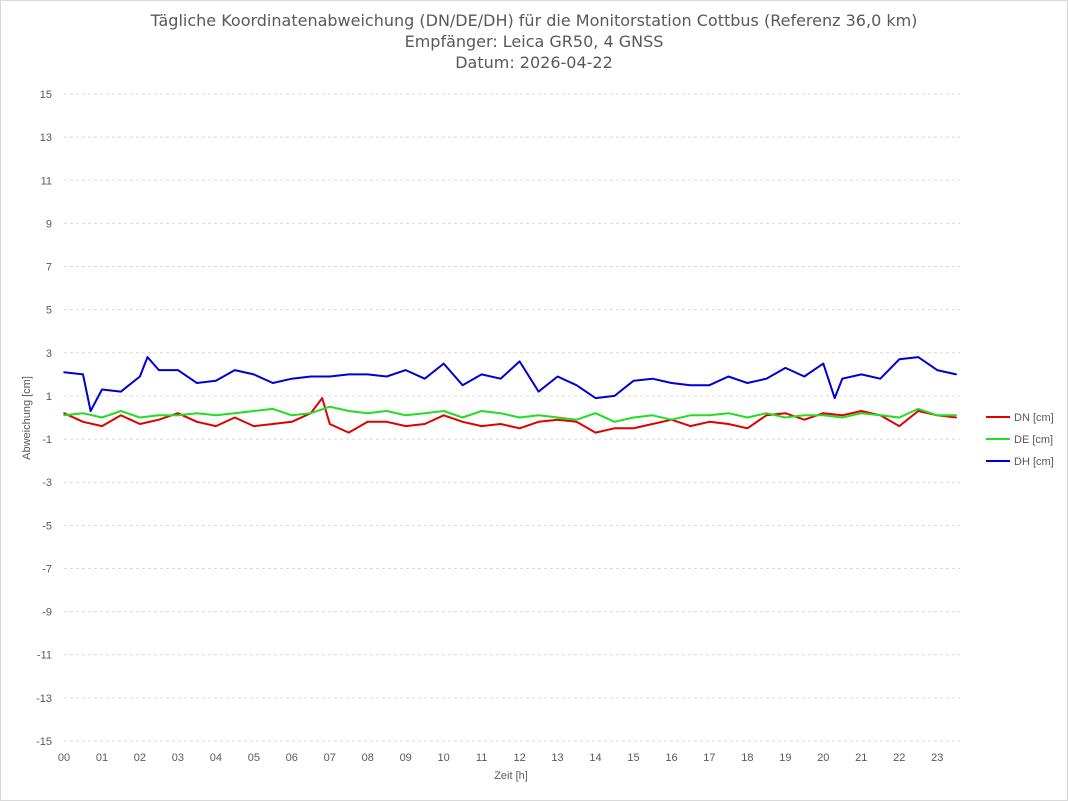  What do you see at coordinates (47, 526) in the screenshot?
I see `y-tick-label: -5` at bounding box center [47, 526].